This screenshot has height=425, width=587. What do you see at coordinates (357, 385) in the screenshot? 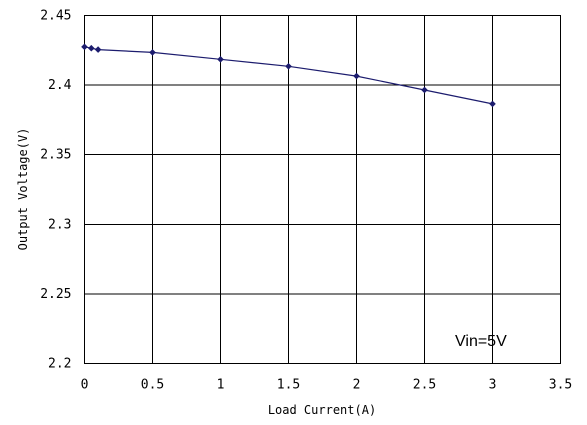
I see `x-tick-label: 2` at bounding box center [357, 385].